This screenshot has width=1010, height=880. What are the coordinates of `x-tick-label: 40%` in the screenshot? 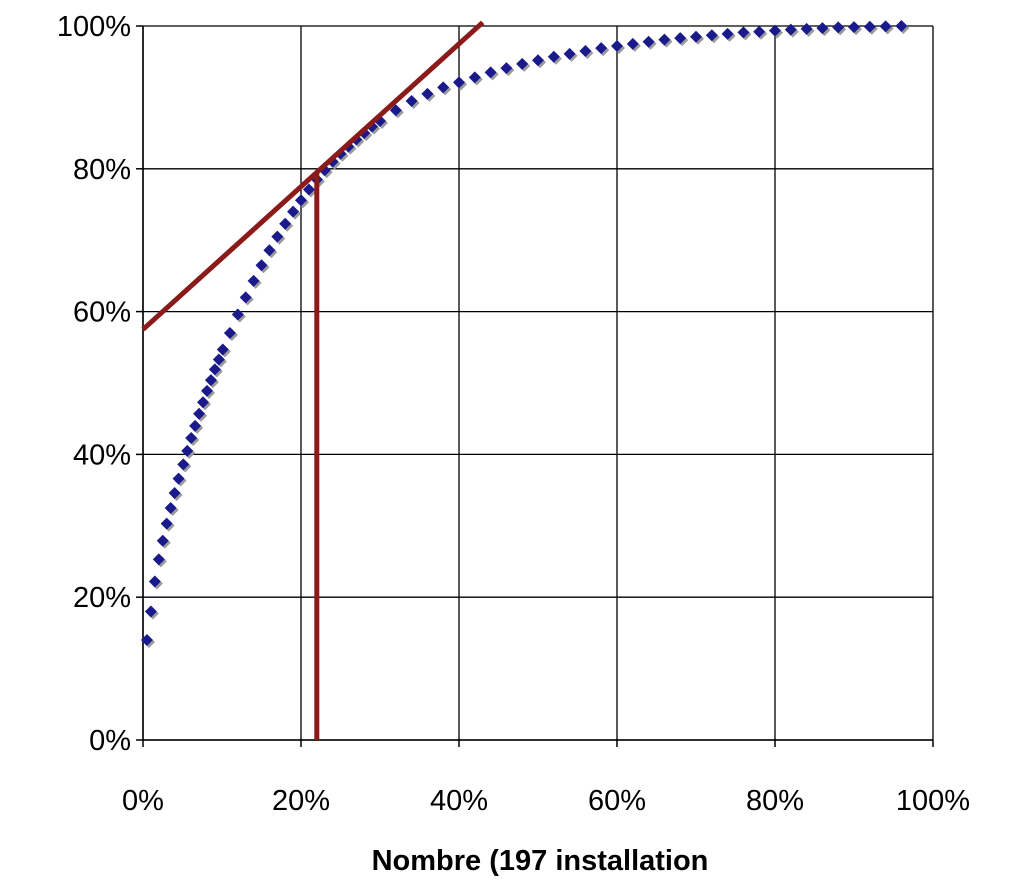 It's located at (459, 801).